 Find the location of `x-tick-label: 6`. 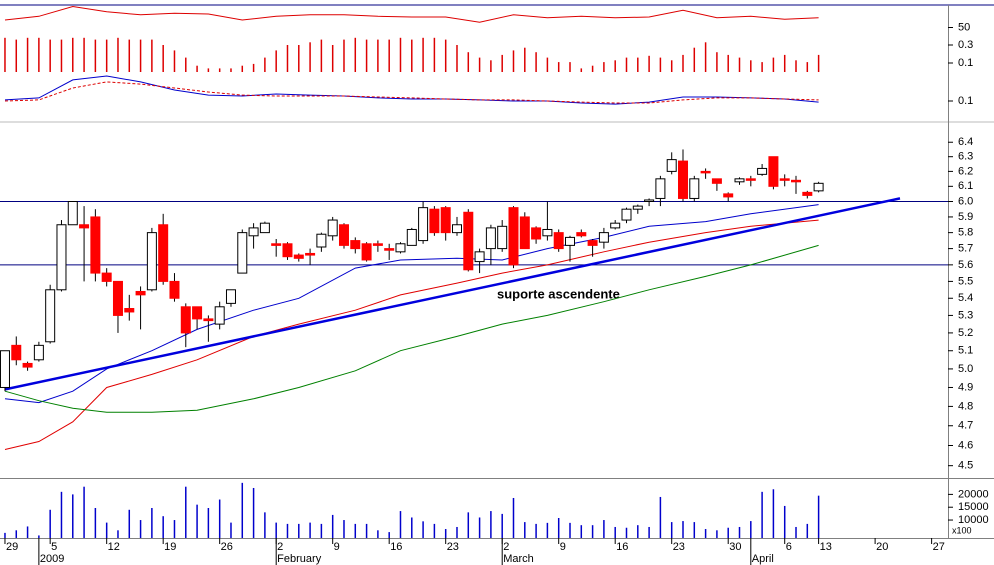

x-tick-label: 6 is located at coordinates (789, 547).